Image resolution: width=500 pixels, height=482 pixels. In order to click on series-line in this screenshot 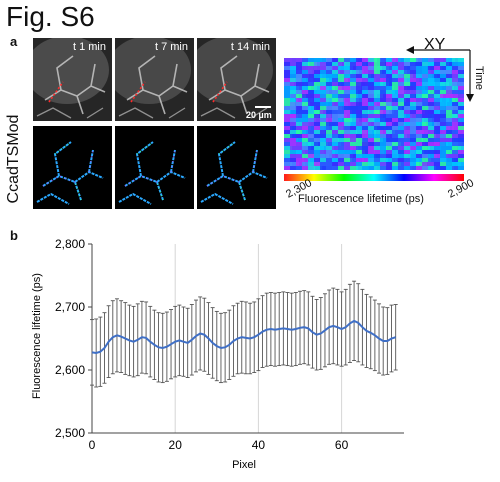, I will do `click(243, 337)`.